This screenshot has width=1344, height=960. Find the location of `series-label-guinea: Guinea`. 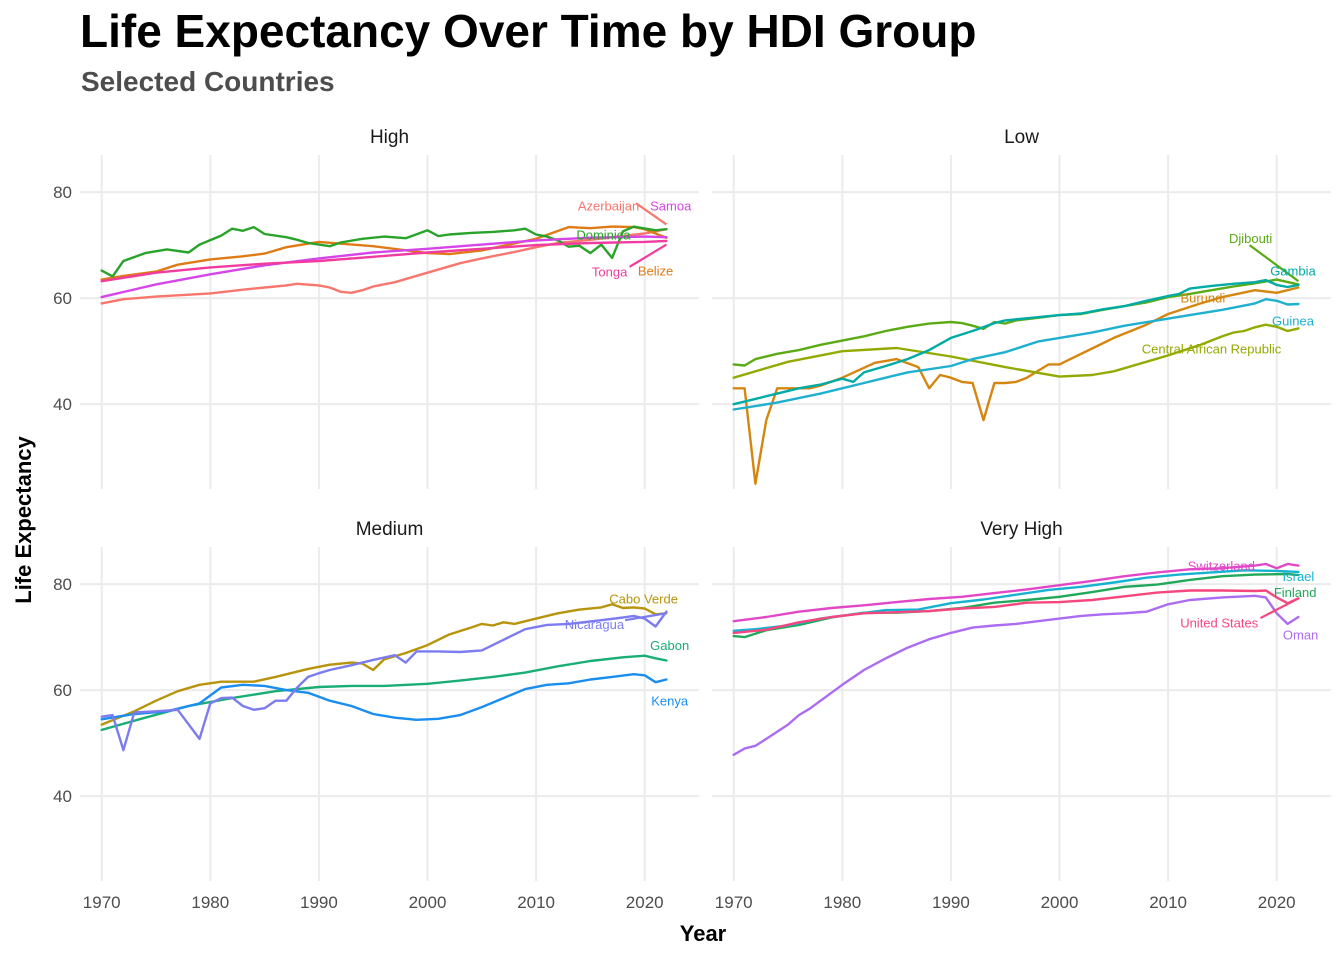

series-label-guinea: Guinea is located at coordinates (1293, 320).